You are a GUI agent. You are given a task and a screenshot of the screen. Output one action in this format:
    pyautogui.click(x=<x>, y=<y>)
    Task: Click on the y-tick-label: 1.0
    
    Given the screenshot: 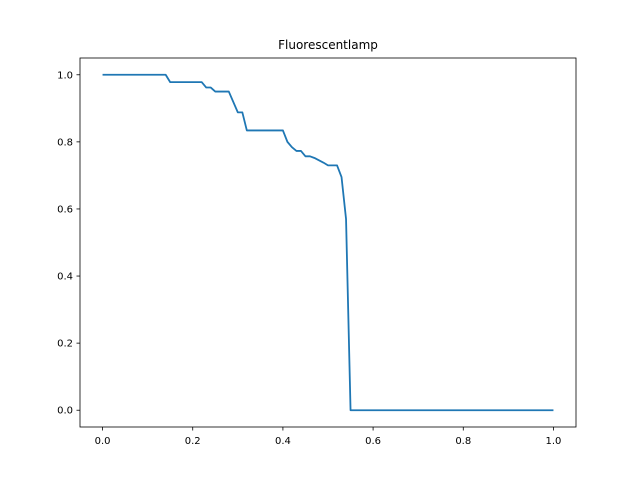 What is the action you would take?
    pyautogui.click(x=65, y=75)
    